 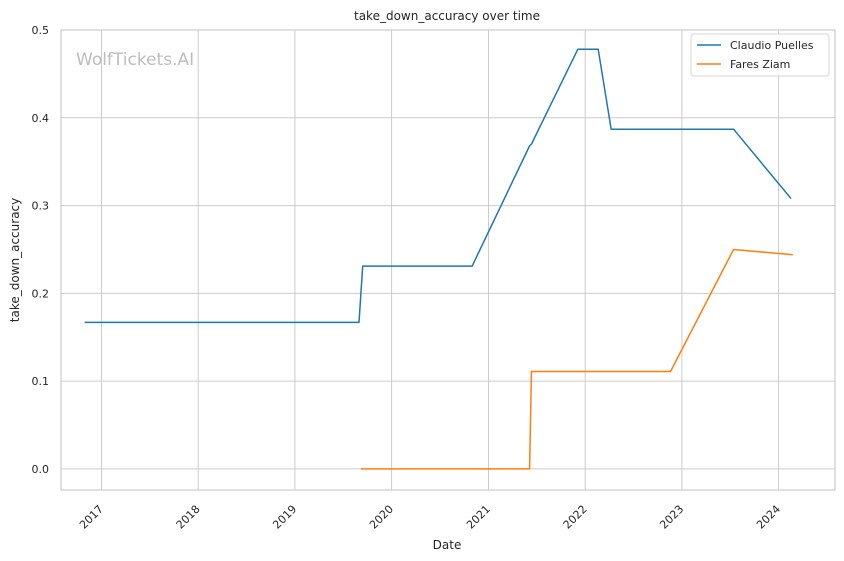 What do you see at coordinates (772, 45) in the screenshot?
I see `legend-label: Claudio Puelles` at bounding box center [772, 45].